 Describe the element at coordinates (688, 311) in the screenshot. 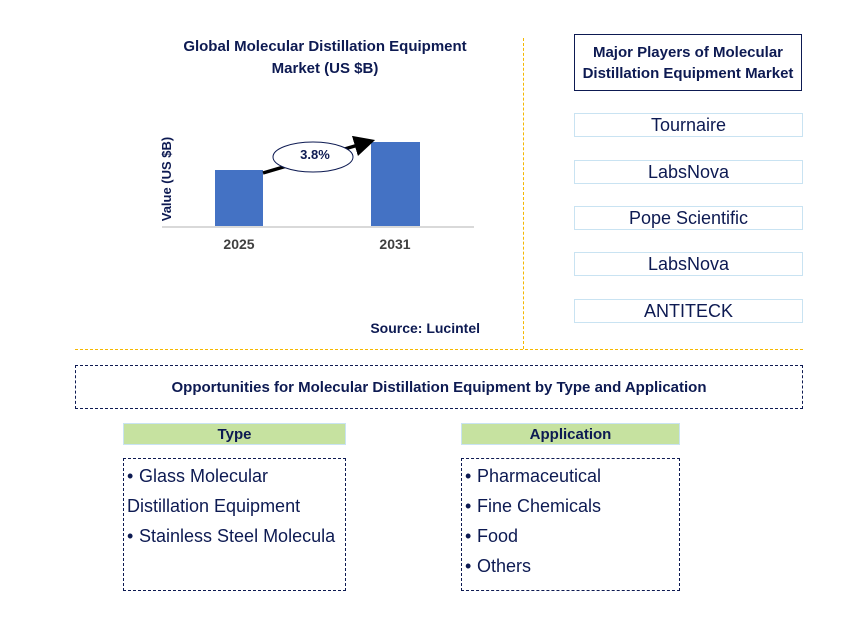

I see `player-item: ANTITECK` at that location.